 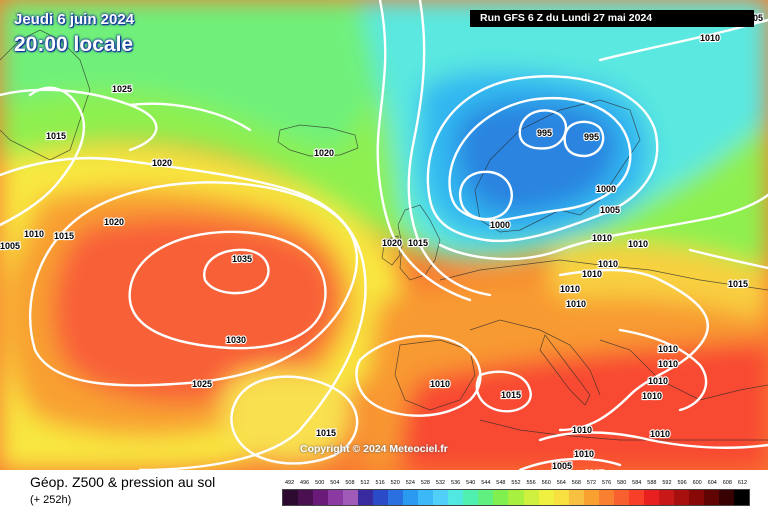 I want to click on scale-label: 596, so click(x=682, y=483).